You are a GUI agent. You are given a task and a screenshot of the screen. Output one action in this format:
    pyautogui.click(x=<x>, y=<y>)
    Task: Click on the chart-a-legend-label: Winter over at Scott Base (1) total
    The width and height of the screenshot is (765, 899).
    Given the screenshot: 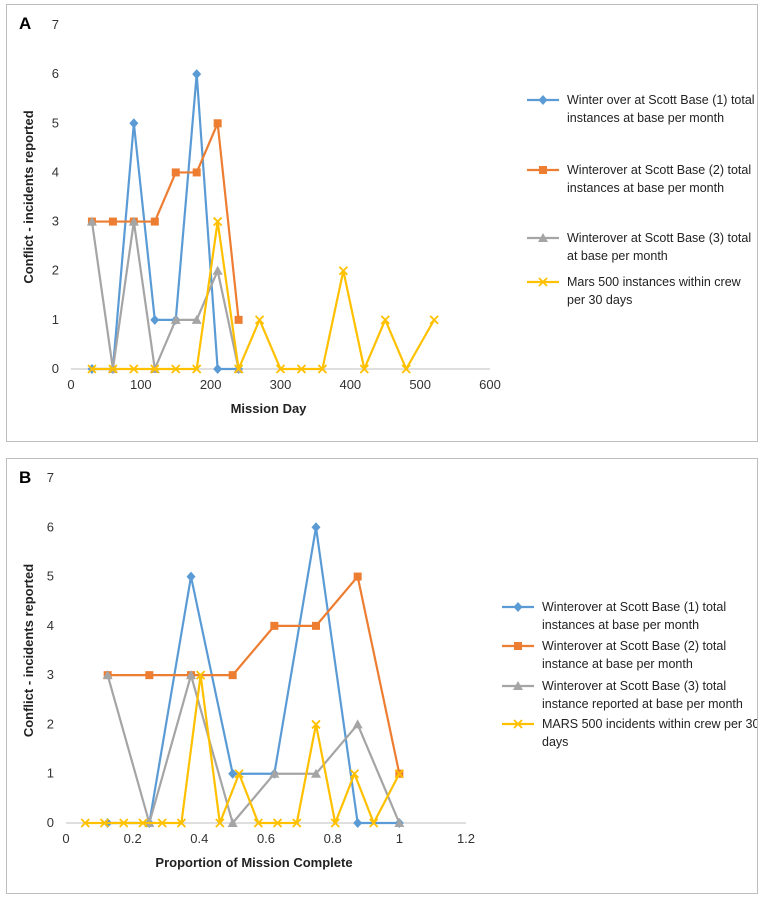 What is the action you would take?
    pyautogui.click(x=661, y=100)
    